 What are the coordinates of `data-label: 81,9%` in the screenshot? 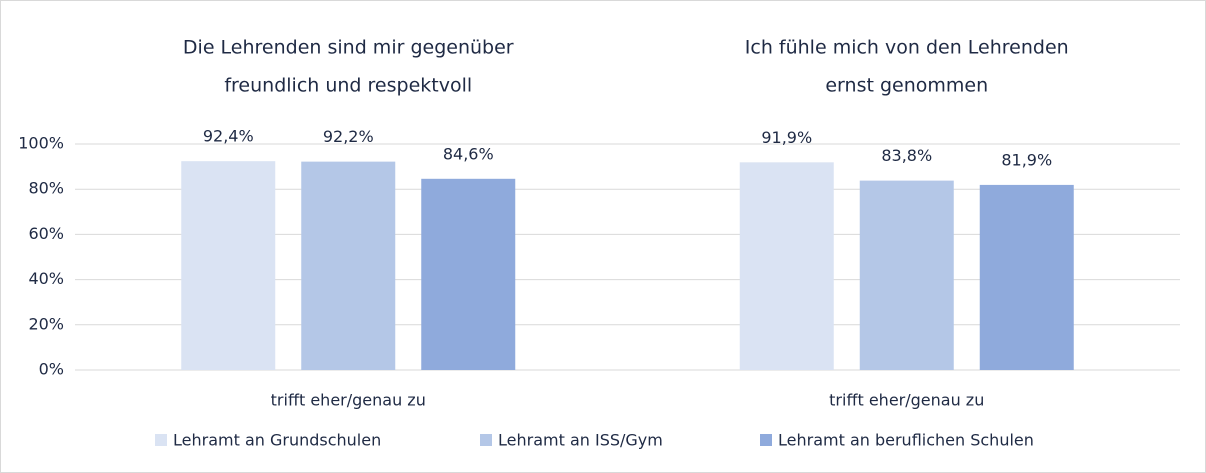 It's located at (1026, 159).